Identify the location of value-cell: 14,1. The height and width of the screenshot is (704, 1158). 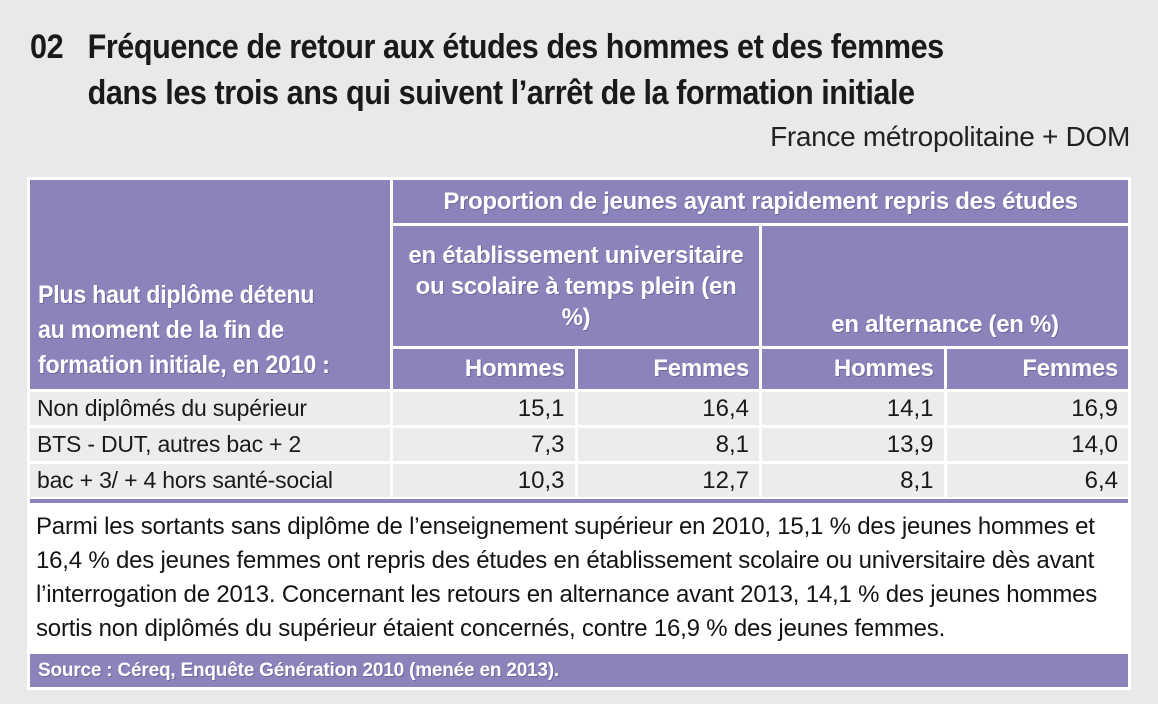
(853, 408).